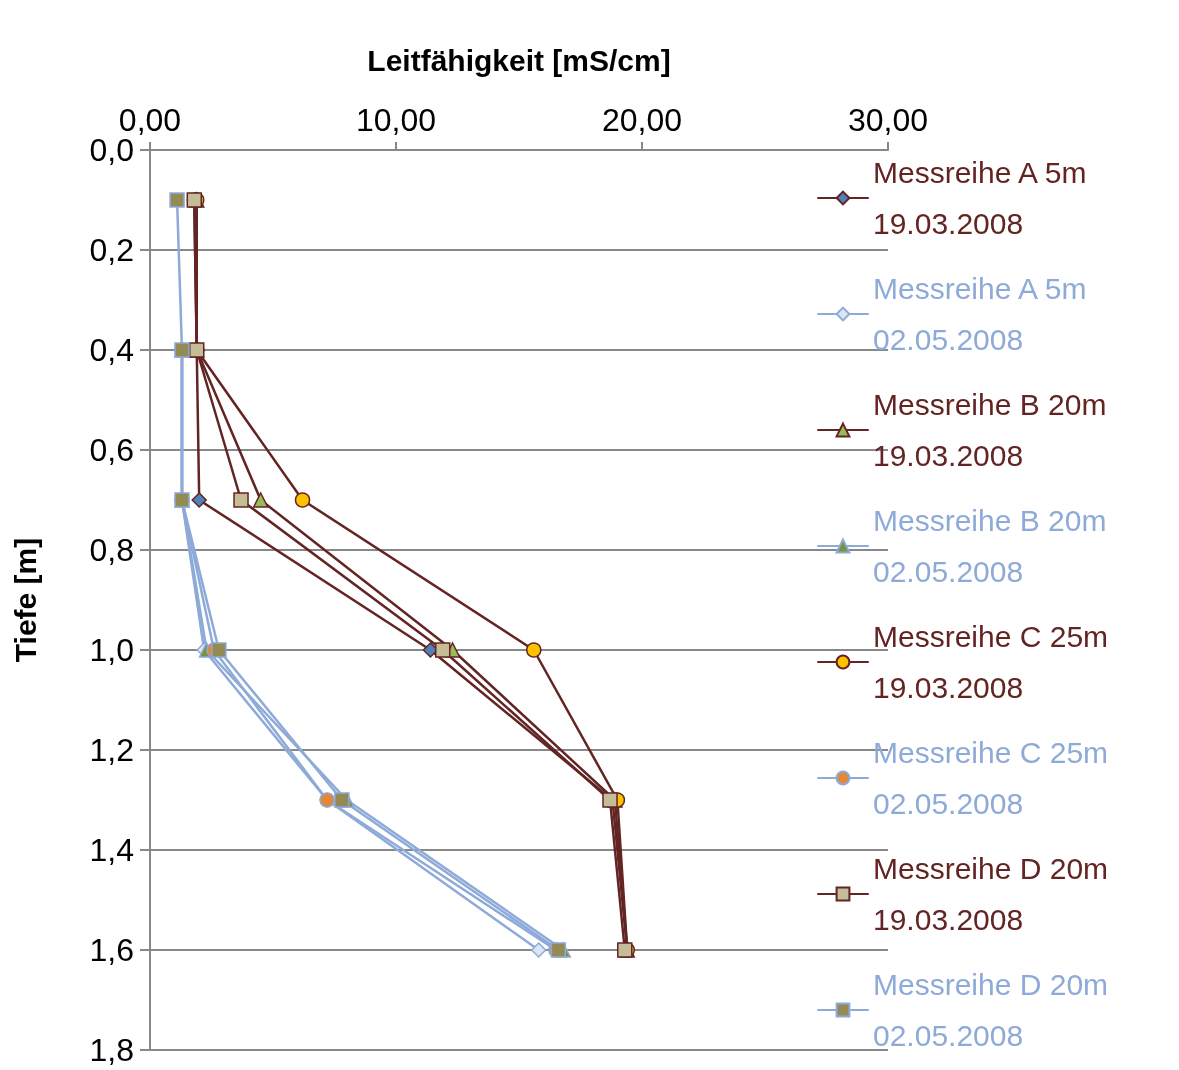  What do you see at coordinates (994, 546) in the screenshot?
I see `legend-label: Messreihe B 20m 02.05.2008` at bounding box center [994, 546].